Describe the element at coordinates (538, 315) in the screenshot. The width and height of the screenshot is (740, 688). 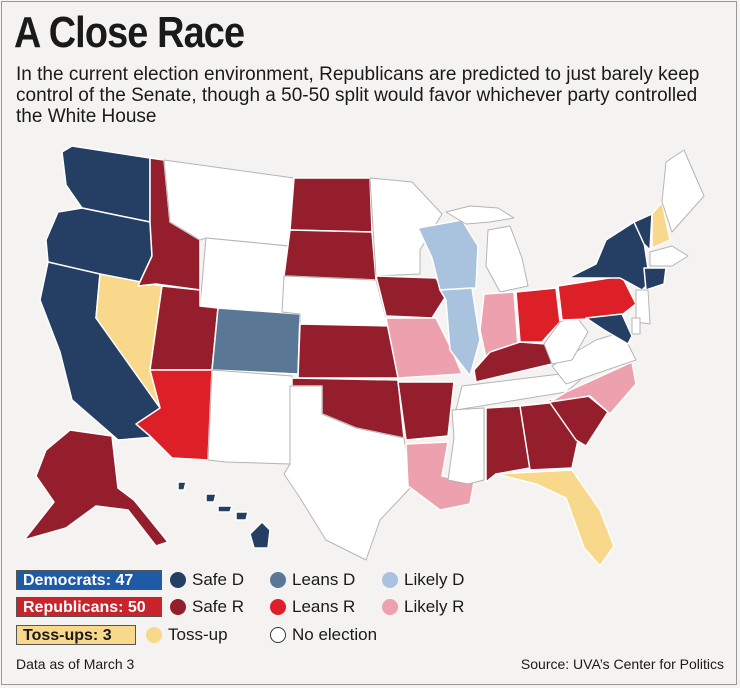
I see `state-OH` at that location.